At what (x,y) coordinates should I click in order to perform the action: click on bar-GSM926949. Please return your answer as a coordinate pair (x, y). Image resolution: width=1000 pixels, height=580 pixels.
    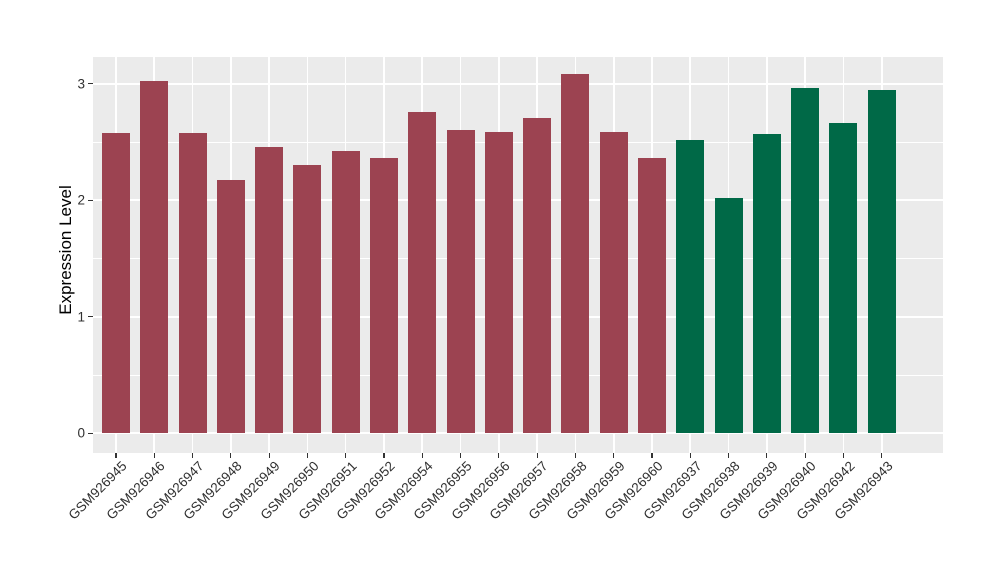
    Looking at the image, I should click on (269, 290).